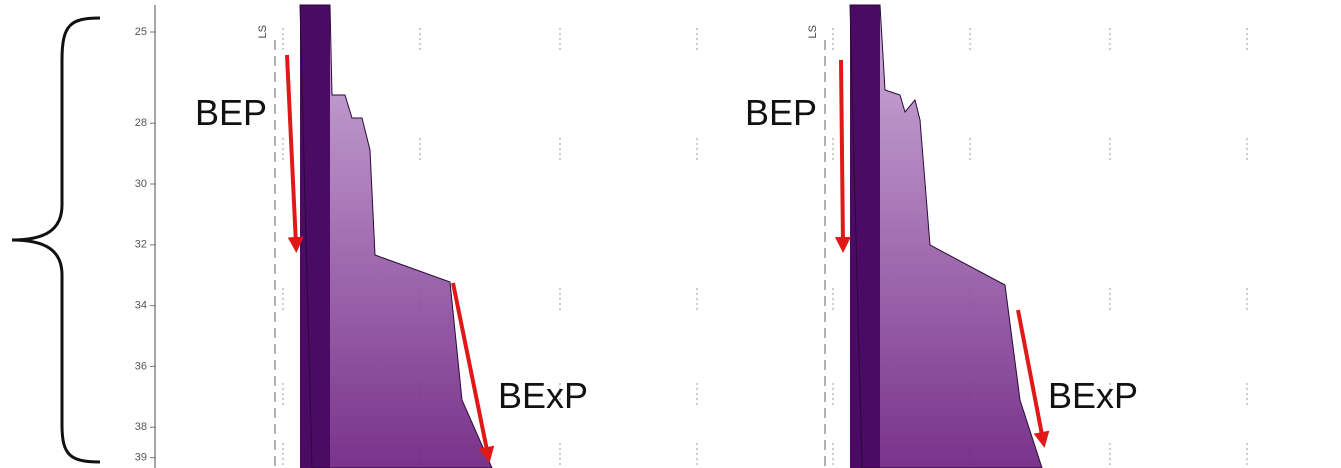 Image resolution: width=1341 pixels, height=468 pixels. I want to click on tick-label: 39, so click(141, 458).